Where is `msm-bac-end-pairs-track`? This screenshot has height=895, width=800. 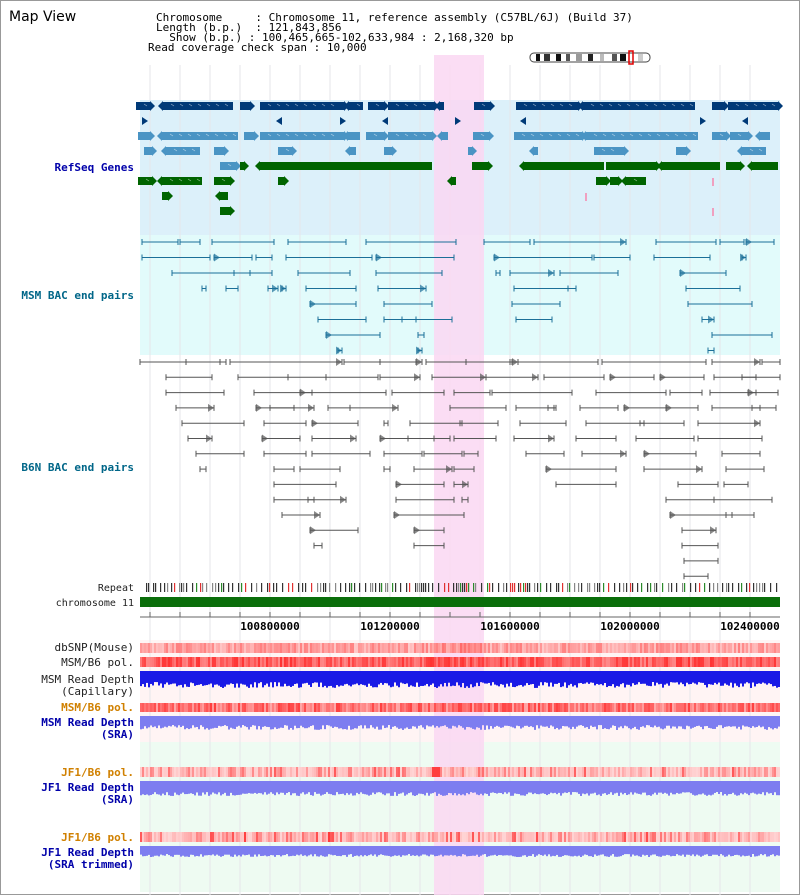
msm-bac-end-pairs-track is located at coordinates (458, 296).